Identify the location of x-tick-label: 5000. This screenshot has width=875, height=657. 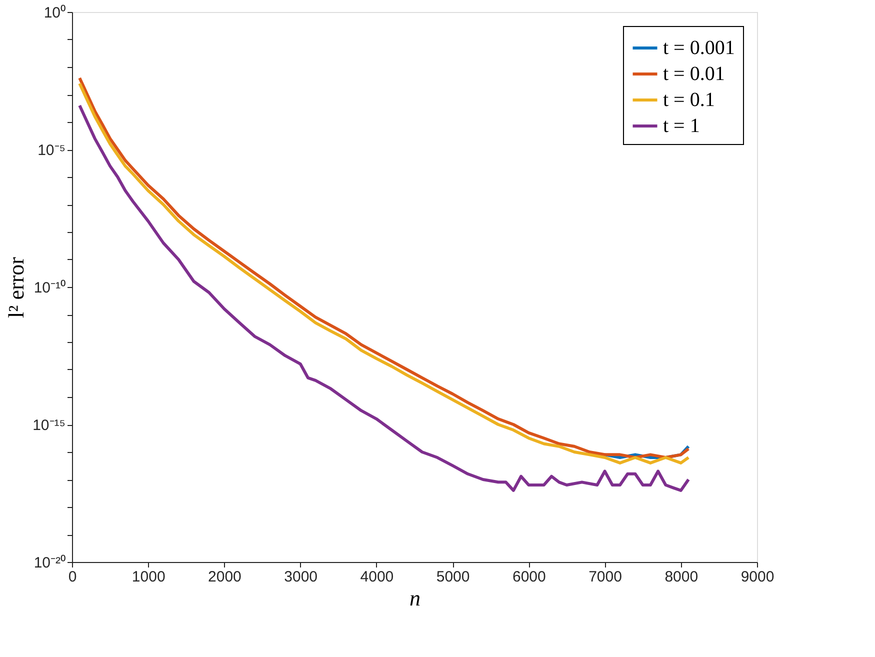
(453, 577).